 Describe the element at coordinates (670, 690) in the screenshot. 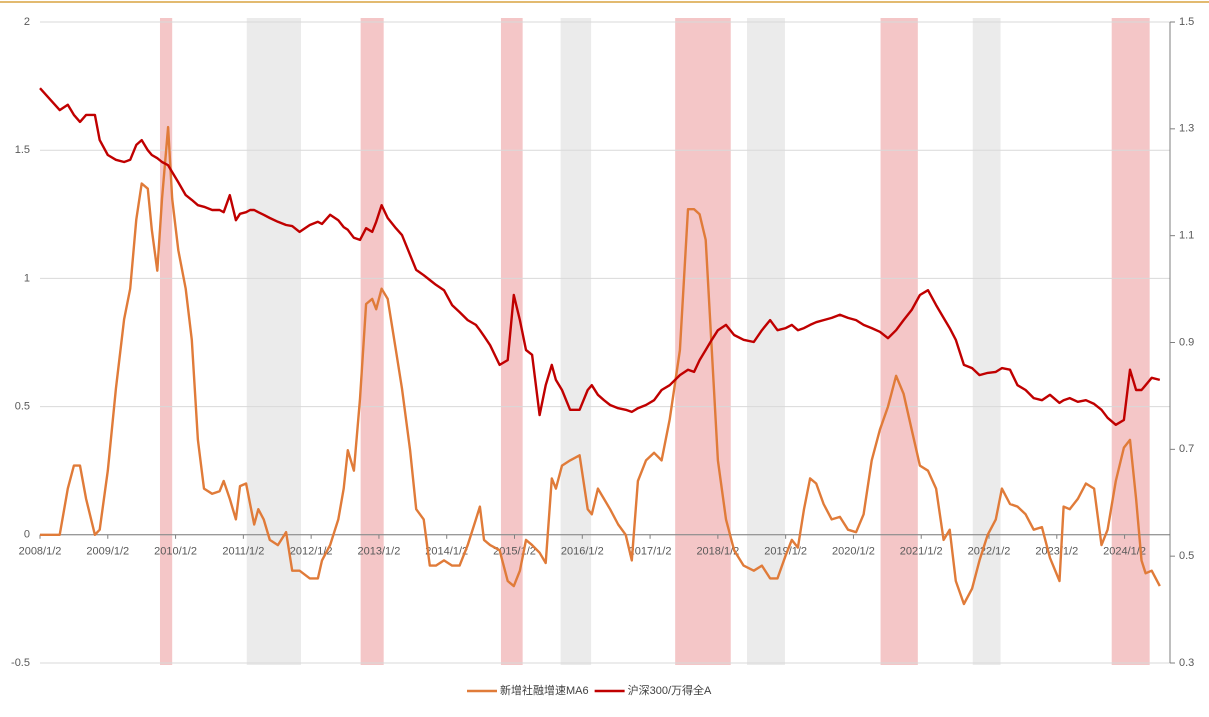

I see `legend-label: 沪深300/万得全A` at that location.